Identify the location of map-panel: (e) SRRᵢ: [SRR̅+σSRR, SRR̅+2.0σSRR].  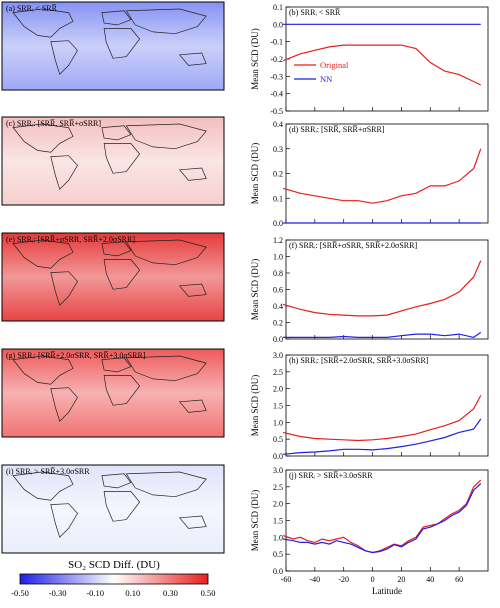
(113, 277).